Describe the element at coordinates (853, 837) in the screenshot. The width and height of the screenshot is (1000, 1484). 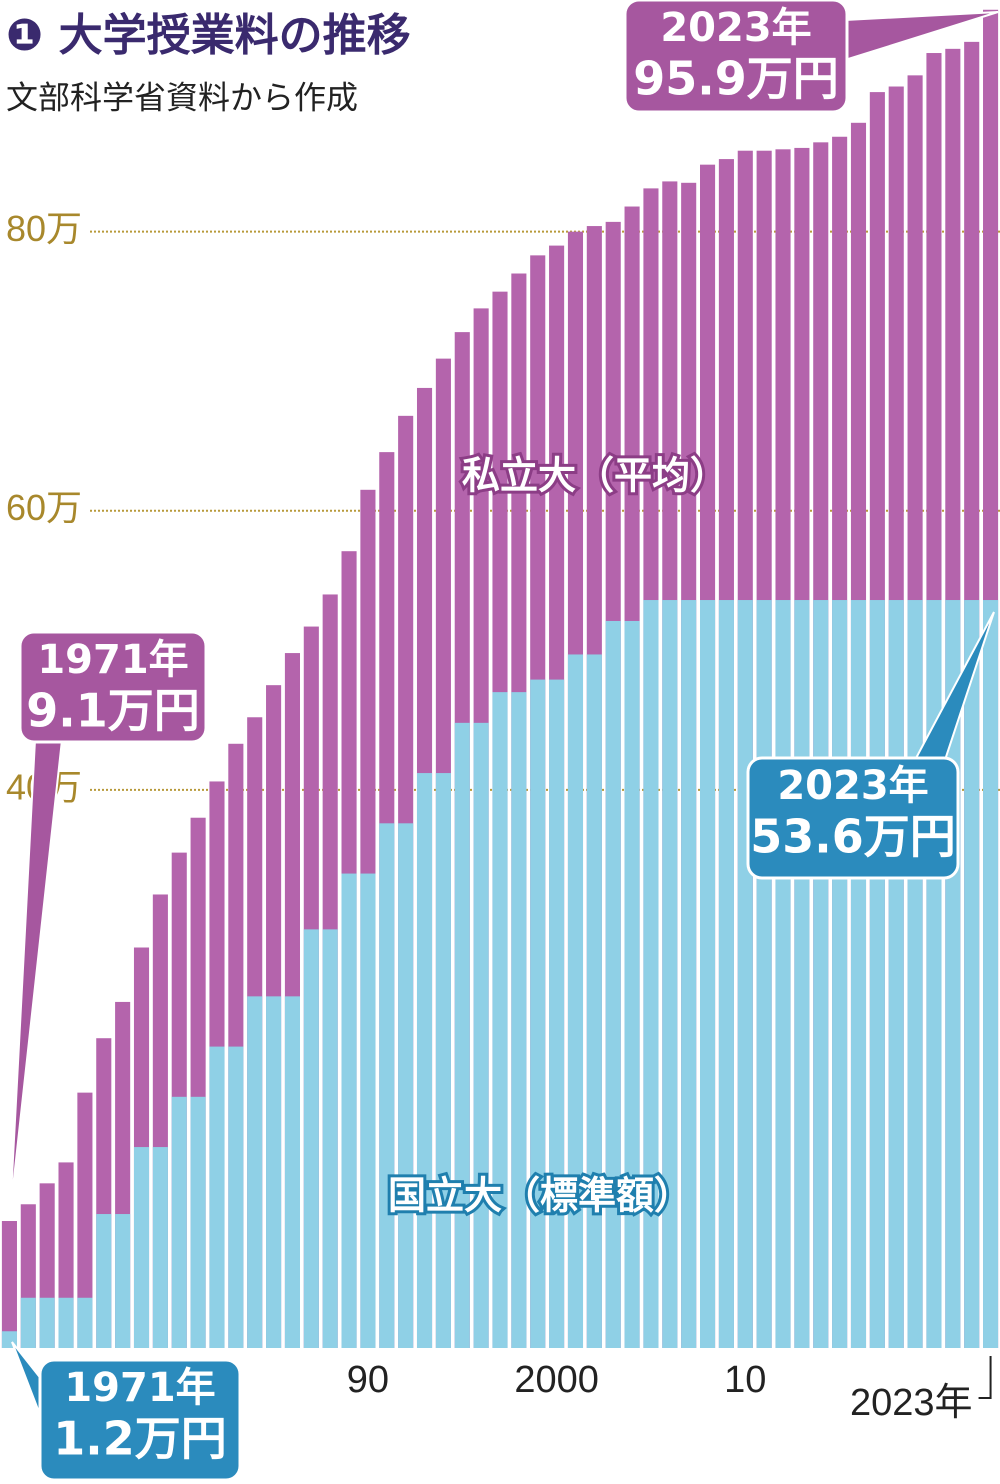
I see `callout-text: 53.6万円` at that location.